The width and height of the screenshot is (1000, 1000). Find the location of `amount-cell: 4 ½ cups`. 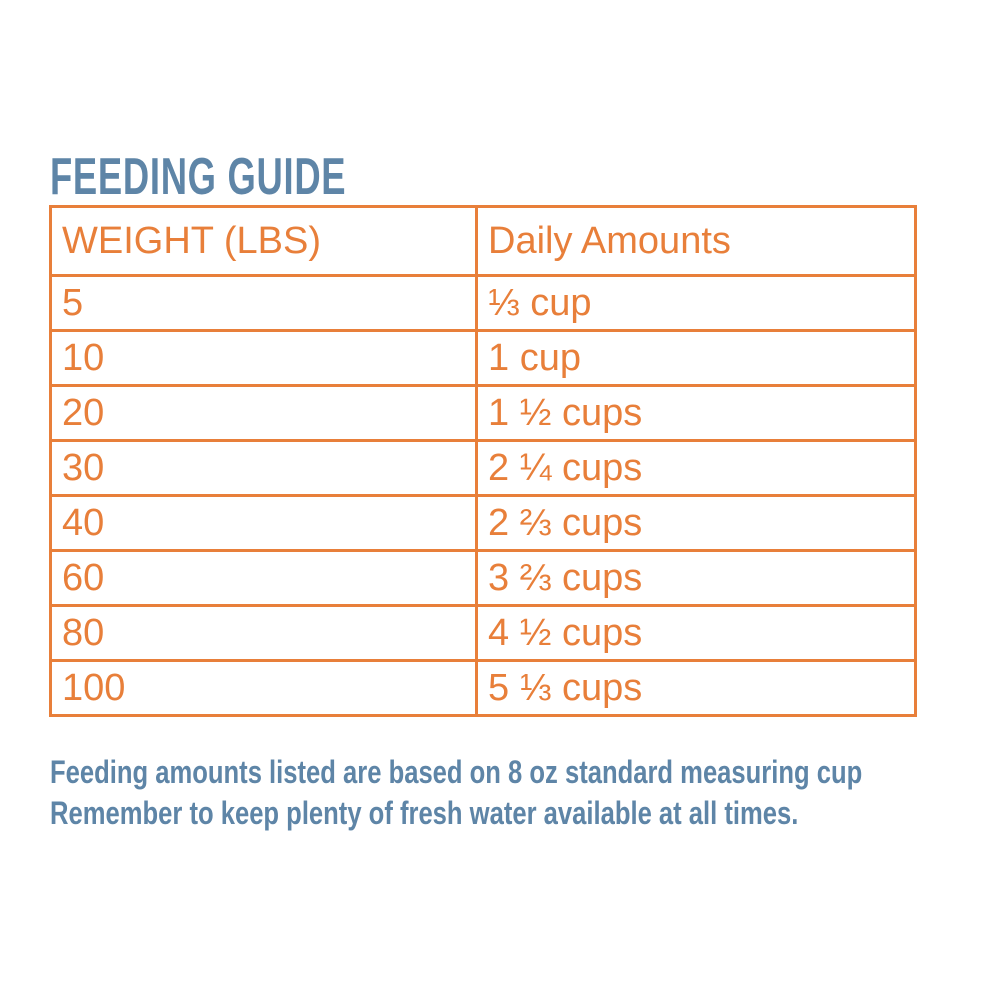

amount-cell: 4 ½ cups is located at coordinates (696, 631).